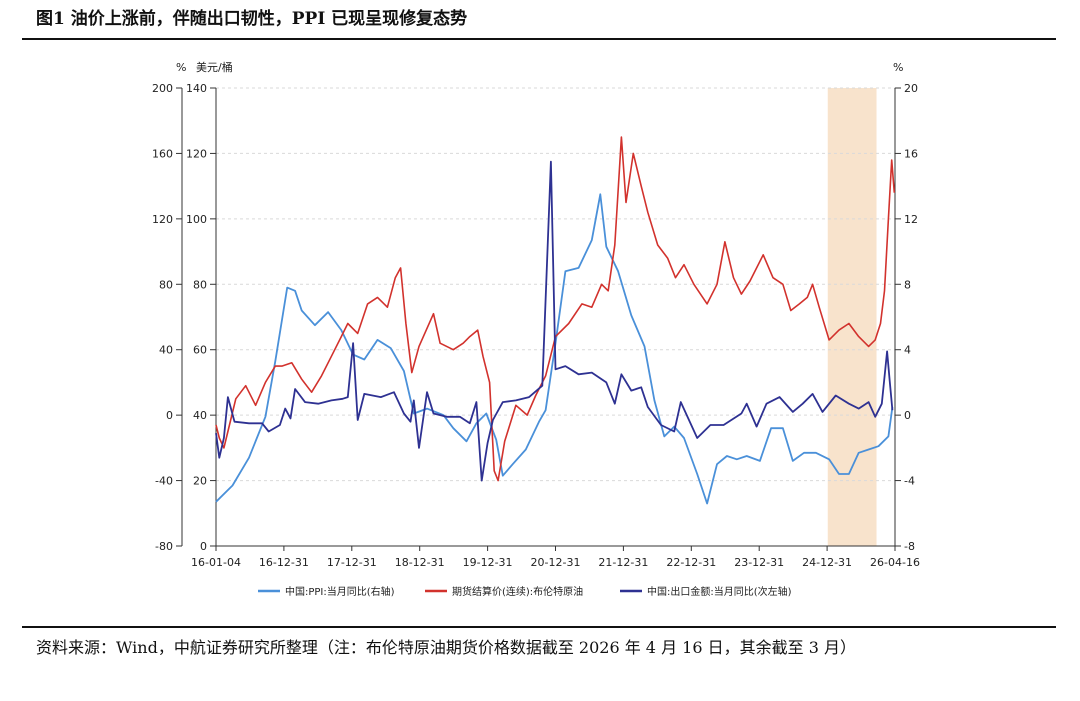  I want to click on legend-label: 中国:出口金额:当月同比(次左轴), so click(719, 591).